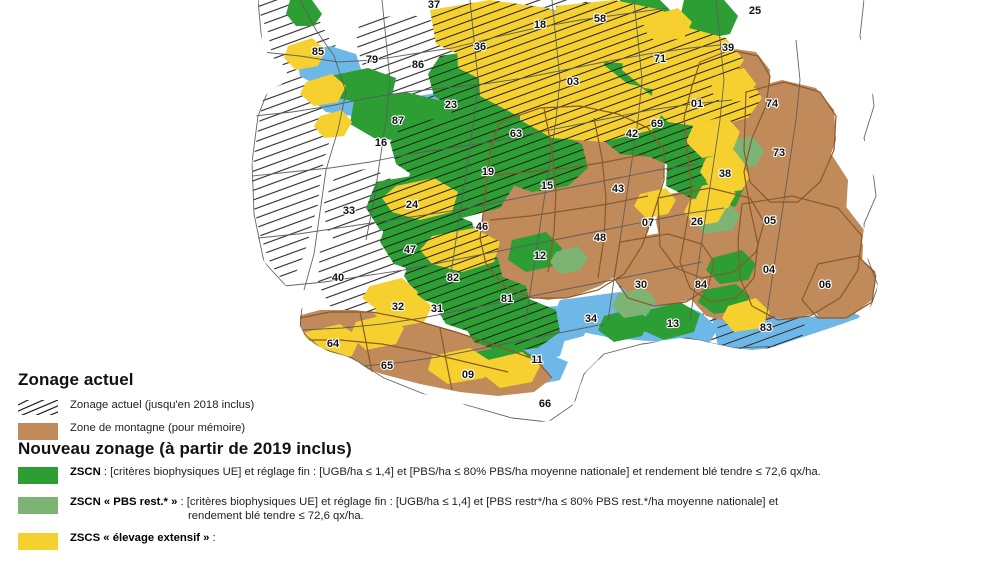 The height and width of the screenshot is (561, 1000). I want to click on legend-label-zscs-code: ZSCS « élevage extensif », so click(140, 538).